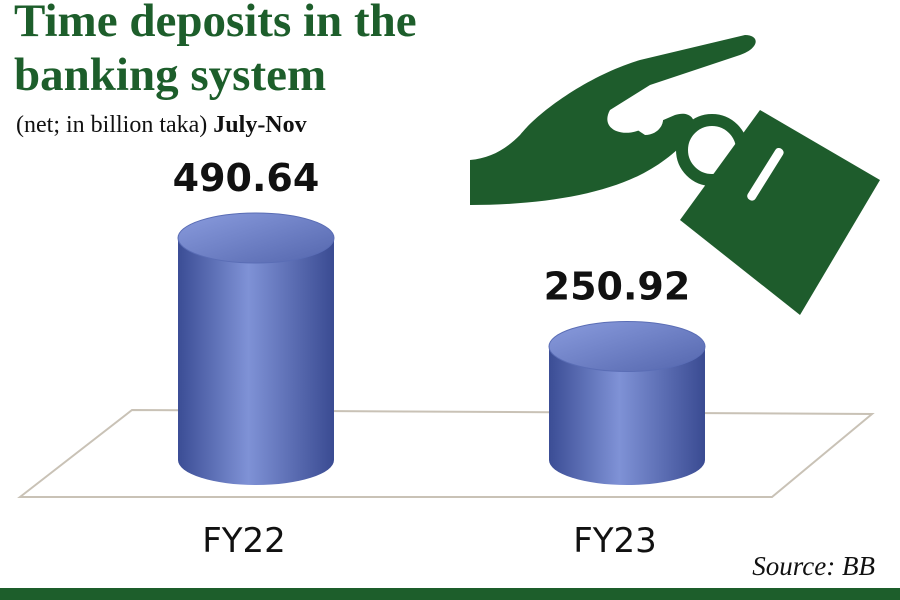 This screenshot has width=900, height=600. Describe the element at coordinates (246, 178) in the screenshot. I see `value-label: 490.64` at that location.